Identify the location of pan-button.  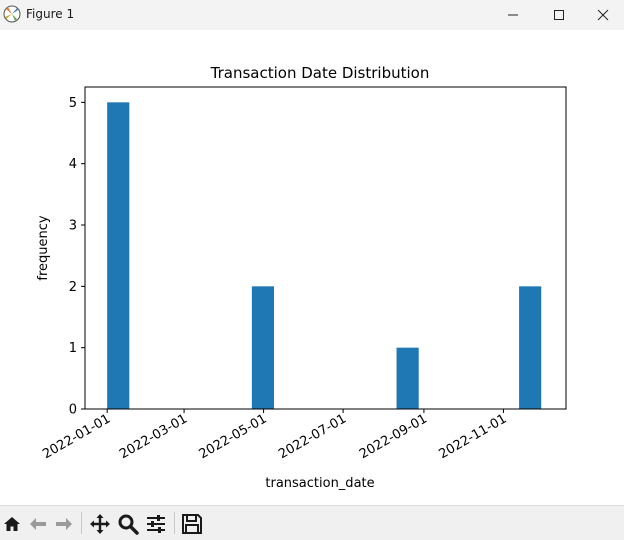
(100, 524).